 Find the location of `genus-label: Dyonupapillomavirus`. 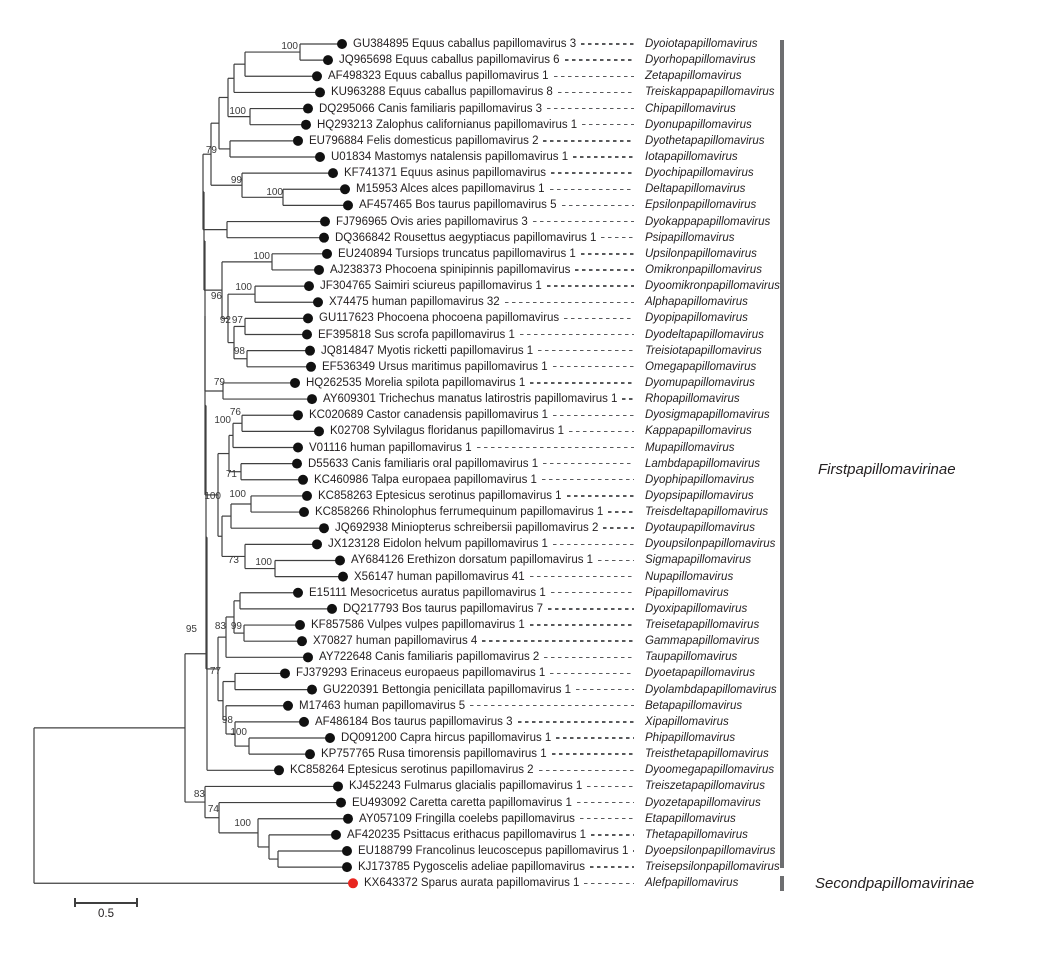

genus-label: Dyonupapillomavirus is located at coordinates (698, 124).